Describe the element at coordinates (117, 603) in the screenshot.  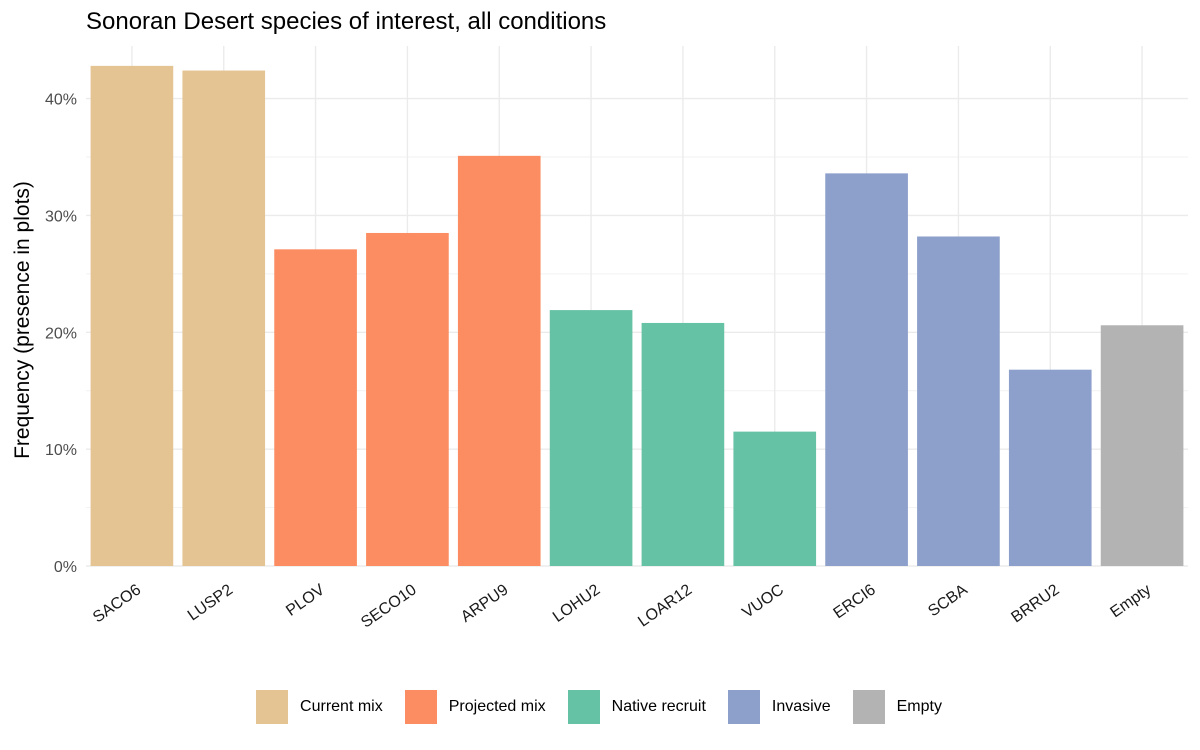
I see `x-tick-label: SACO6` at that location.